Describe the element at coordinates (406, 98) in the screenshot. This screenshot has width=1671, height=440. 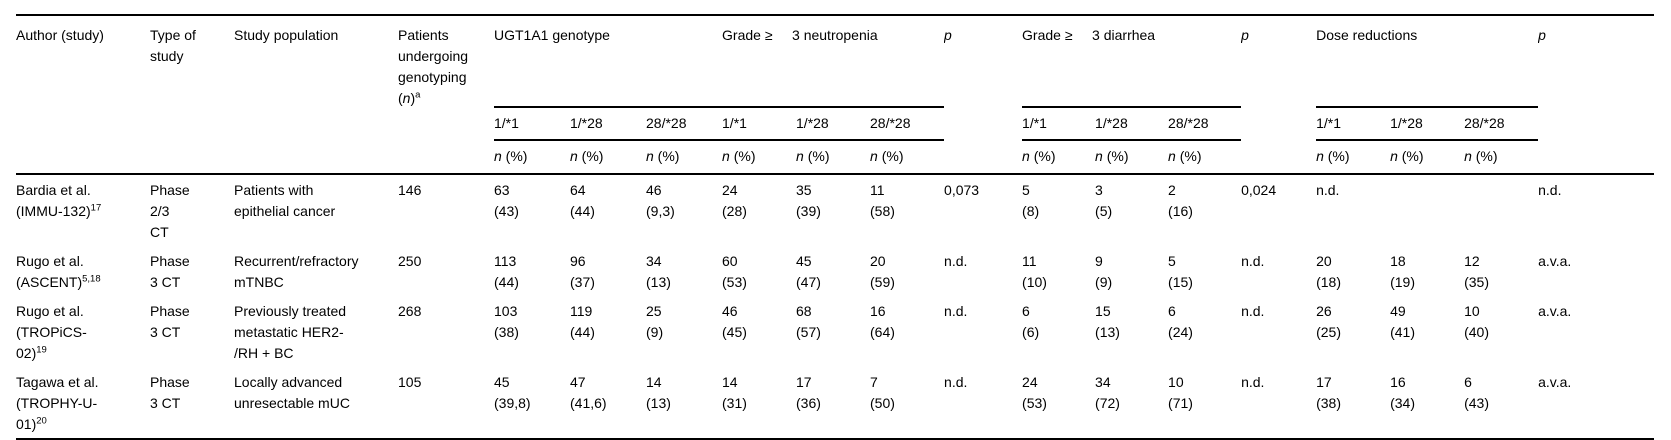
I see `patients-n-symbol: n` at that location.